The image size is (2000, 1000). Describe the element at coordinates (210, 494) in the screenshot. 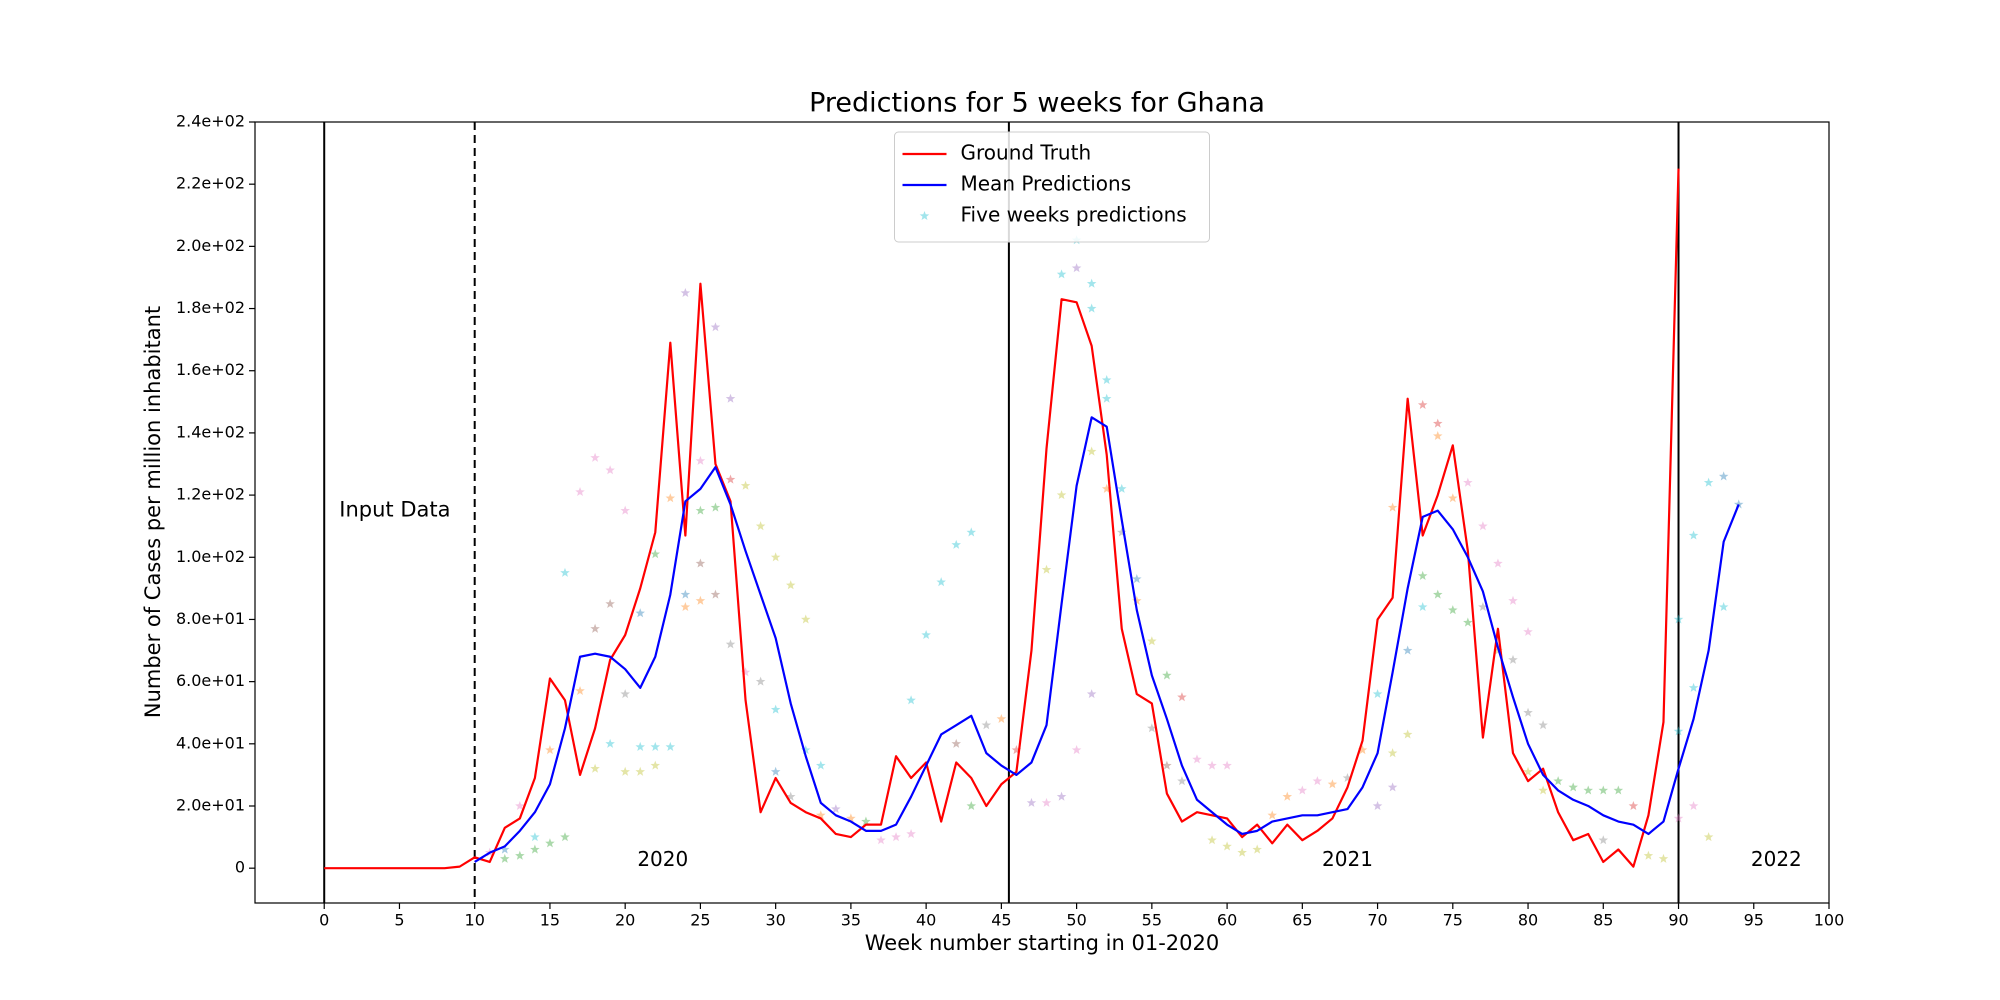

I see `y-tick-label: 1.2e+02` at that location.